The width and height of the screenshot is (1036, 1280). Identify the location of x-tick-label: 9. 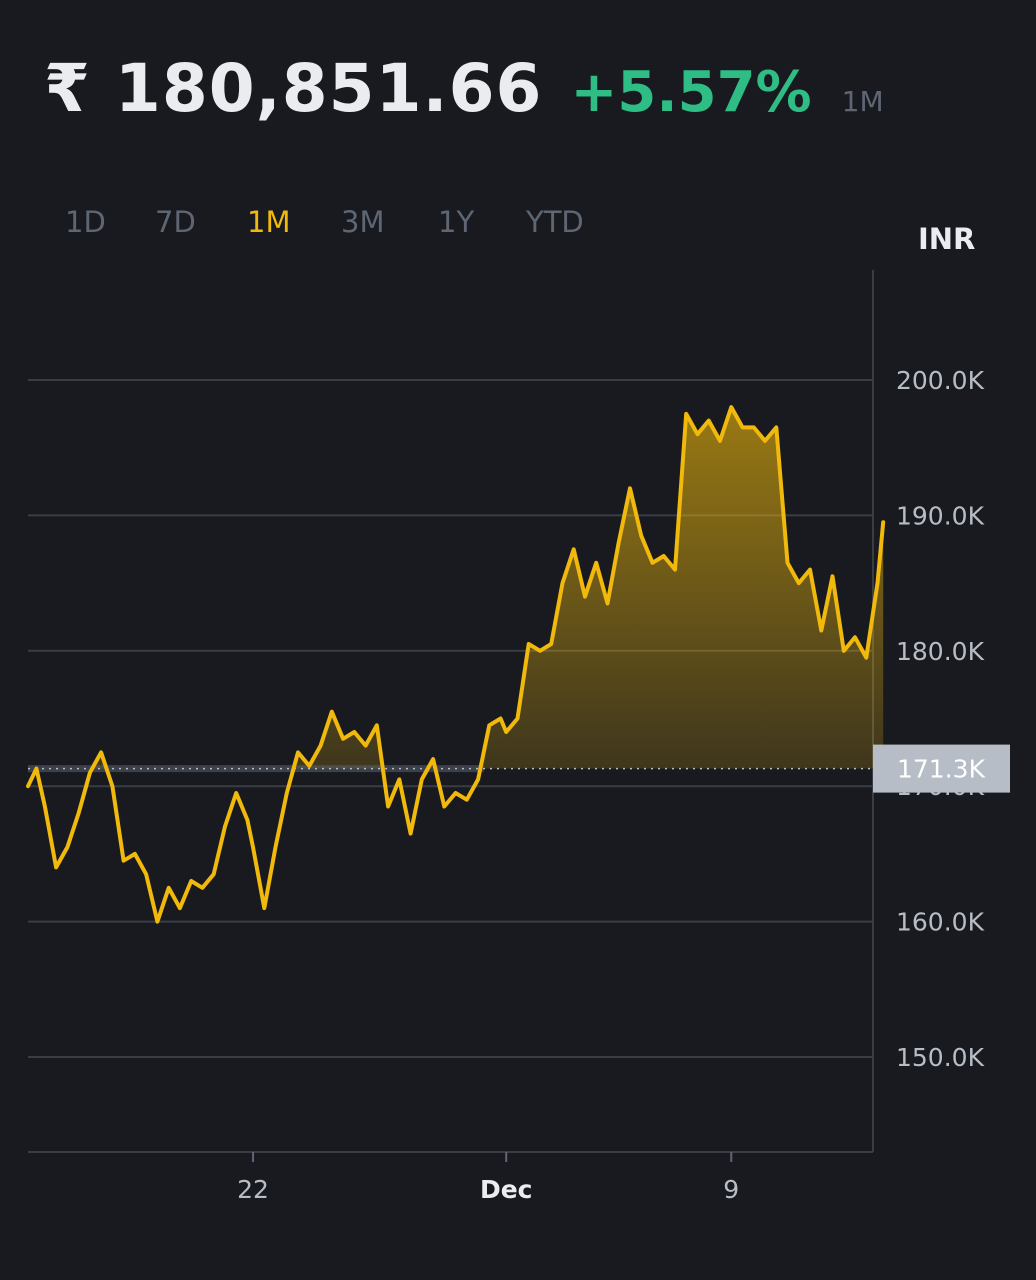
(731, 1189).